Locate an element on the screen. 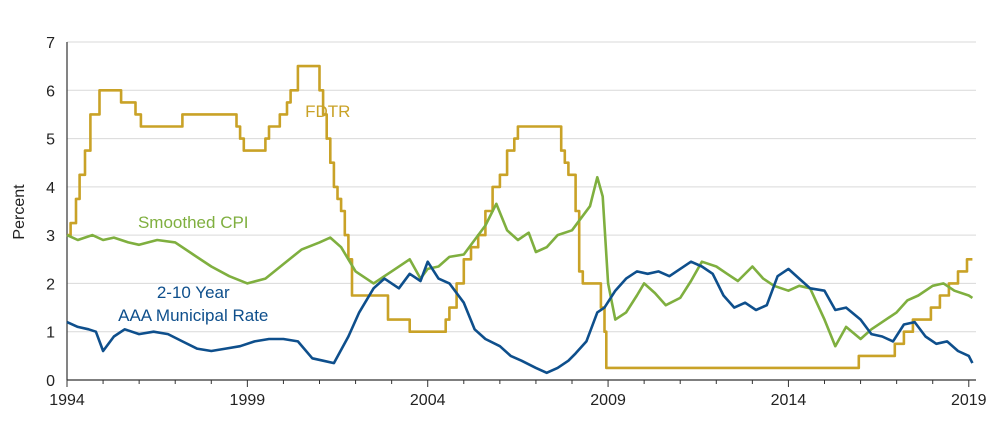 The width and height of the screenshot is (1000, 439). x-tick-label: 2014 is located at coordinates (789, 400).